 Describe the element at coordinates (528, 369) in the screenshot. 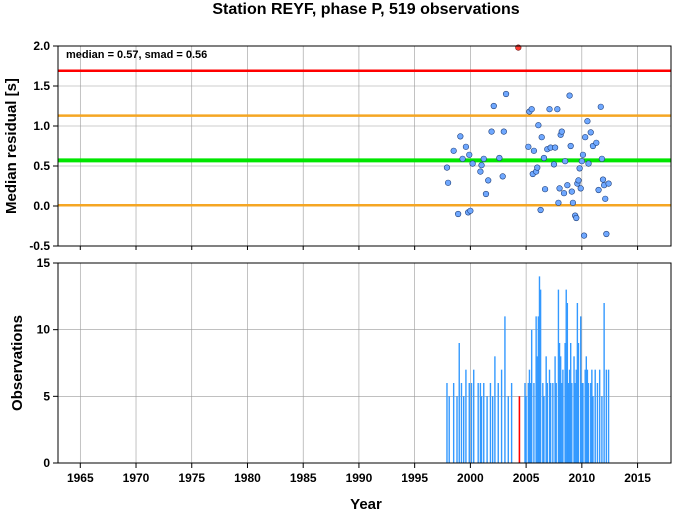

I see `observation-bars` at that location.